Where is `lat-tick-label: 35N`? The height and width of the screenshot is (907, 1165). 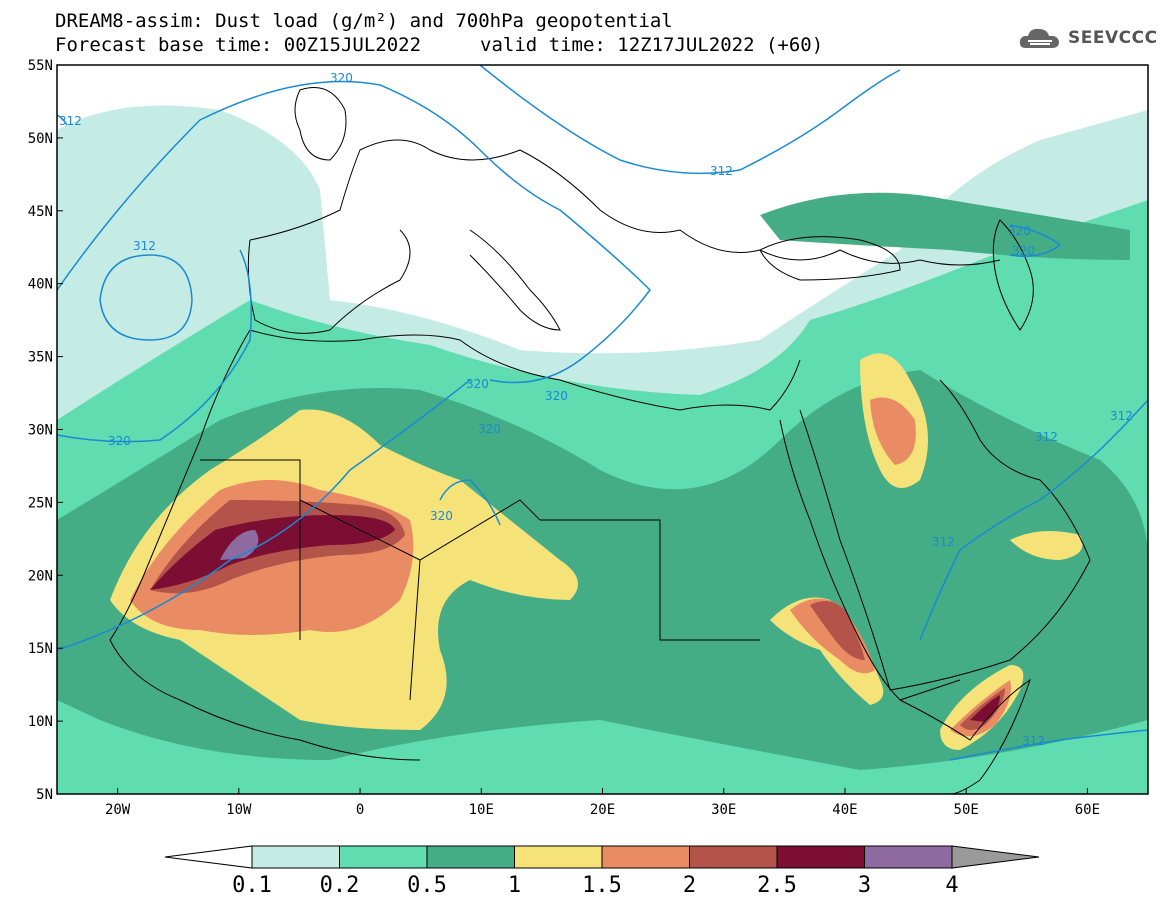 lat-tick-label: 35N is located at coordinates (40, 358).